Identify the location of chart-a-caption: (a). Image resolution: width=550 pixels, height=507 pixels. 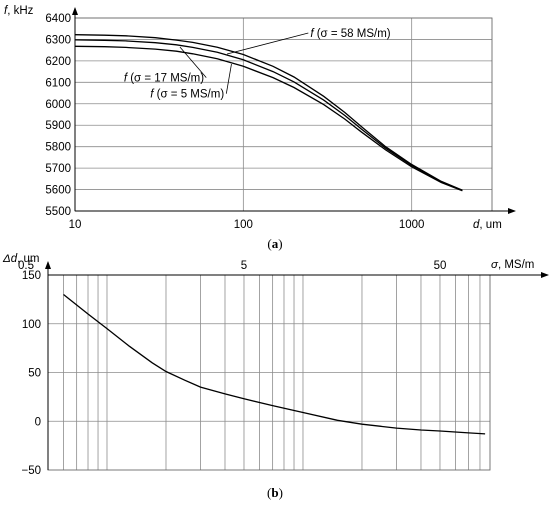
(274, 243).